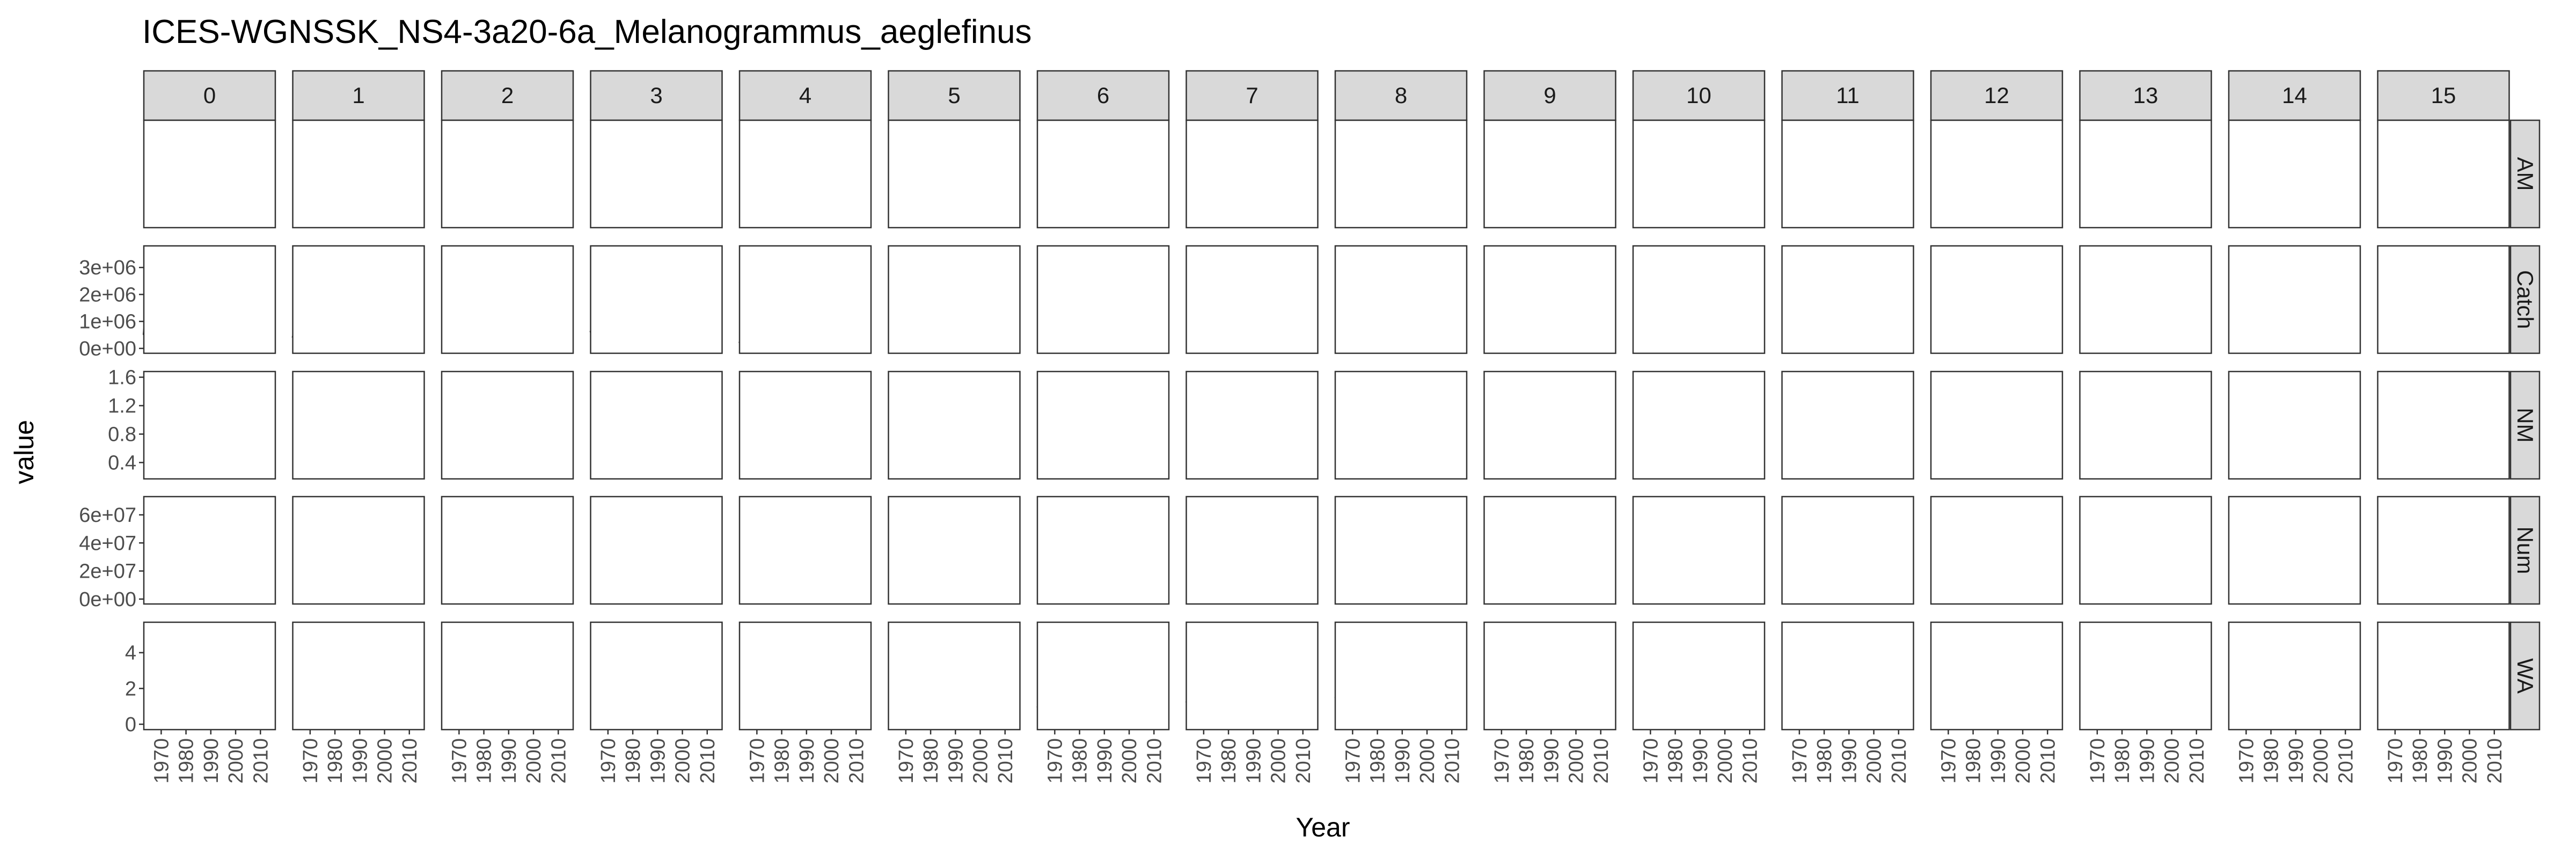 The image size is (2576, 859). I want to click on facet-strip-label-row-Num: Num, so click(2525, 550).